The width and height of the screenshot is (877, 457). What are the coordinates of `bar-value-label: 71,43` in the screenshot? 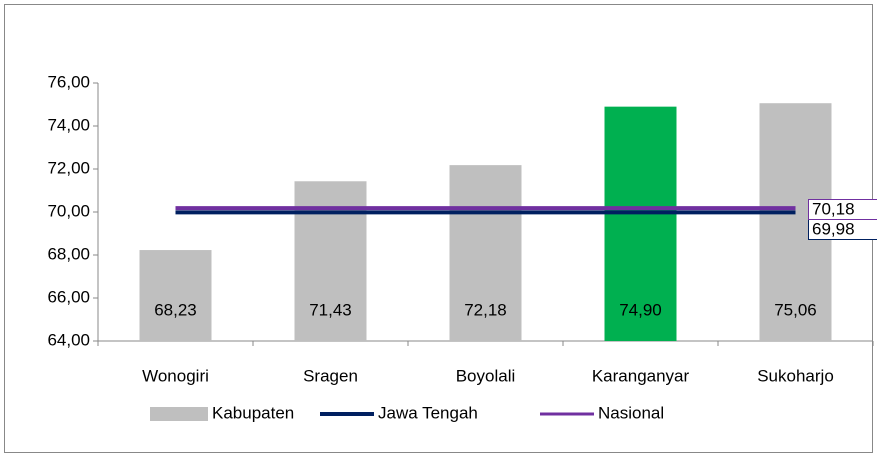 It's located at (330, 309).